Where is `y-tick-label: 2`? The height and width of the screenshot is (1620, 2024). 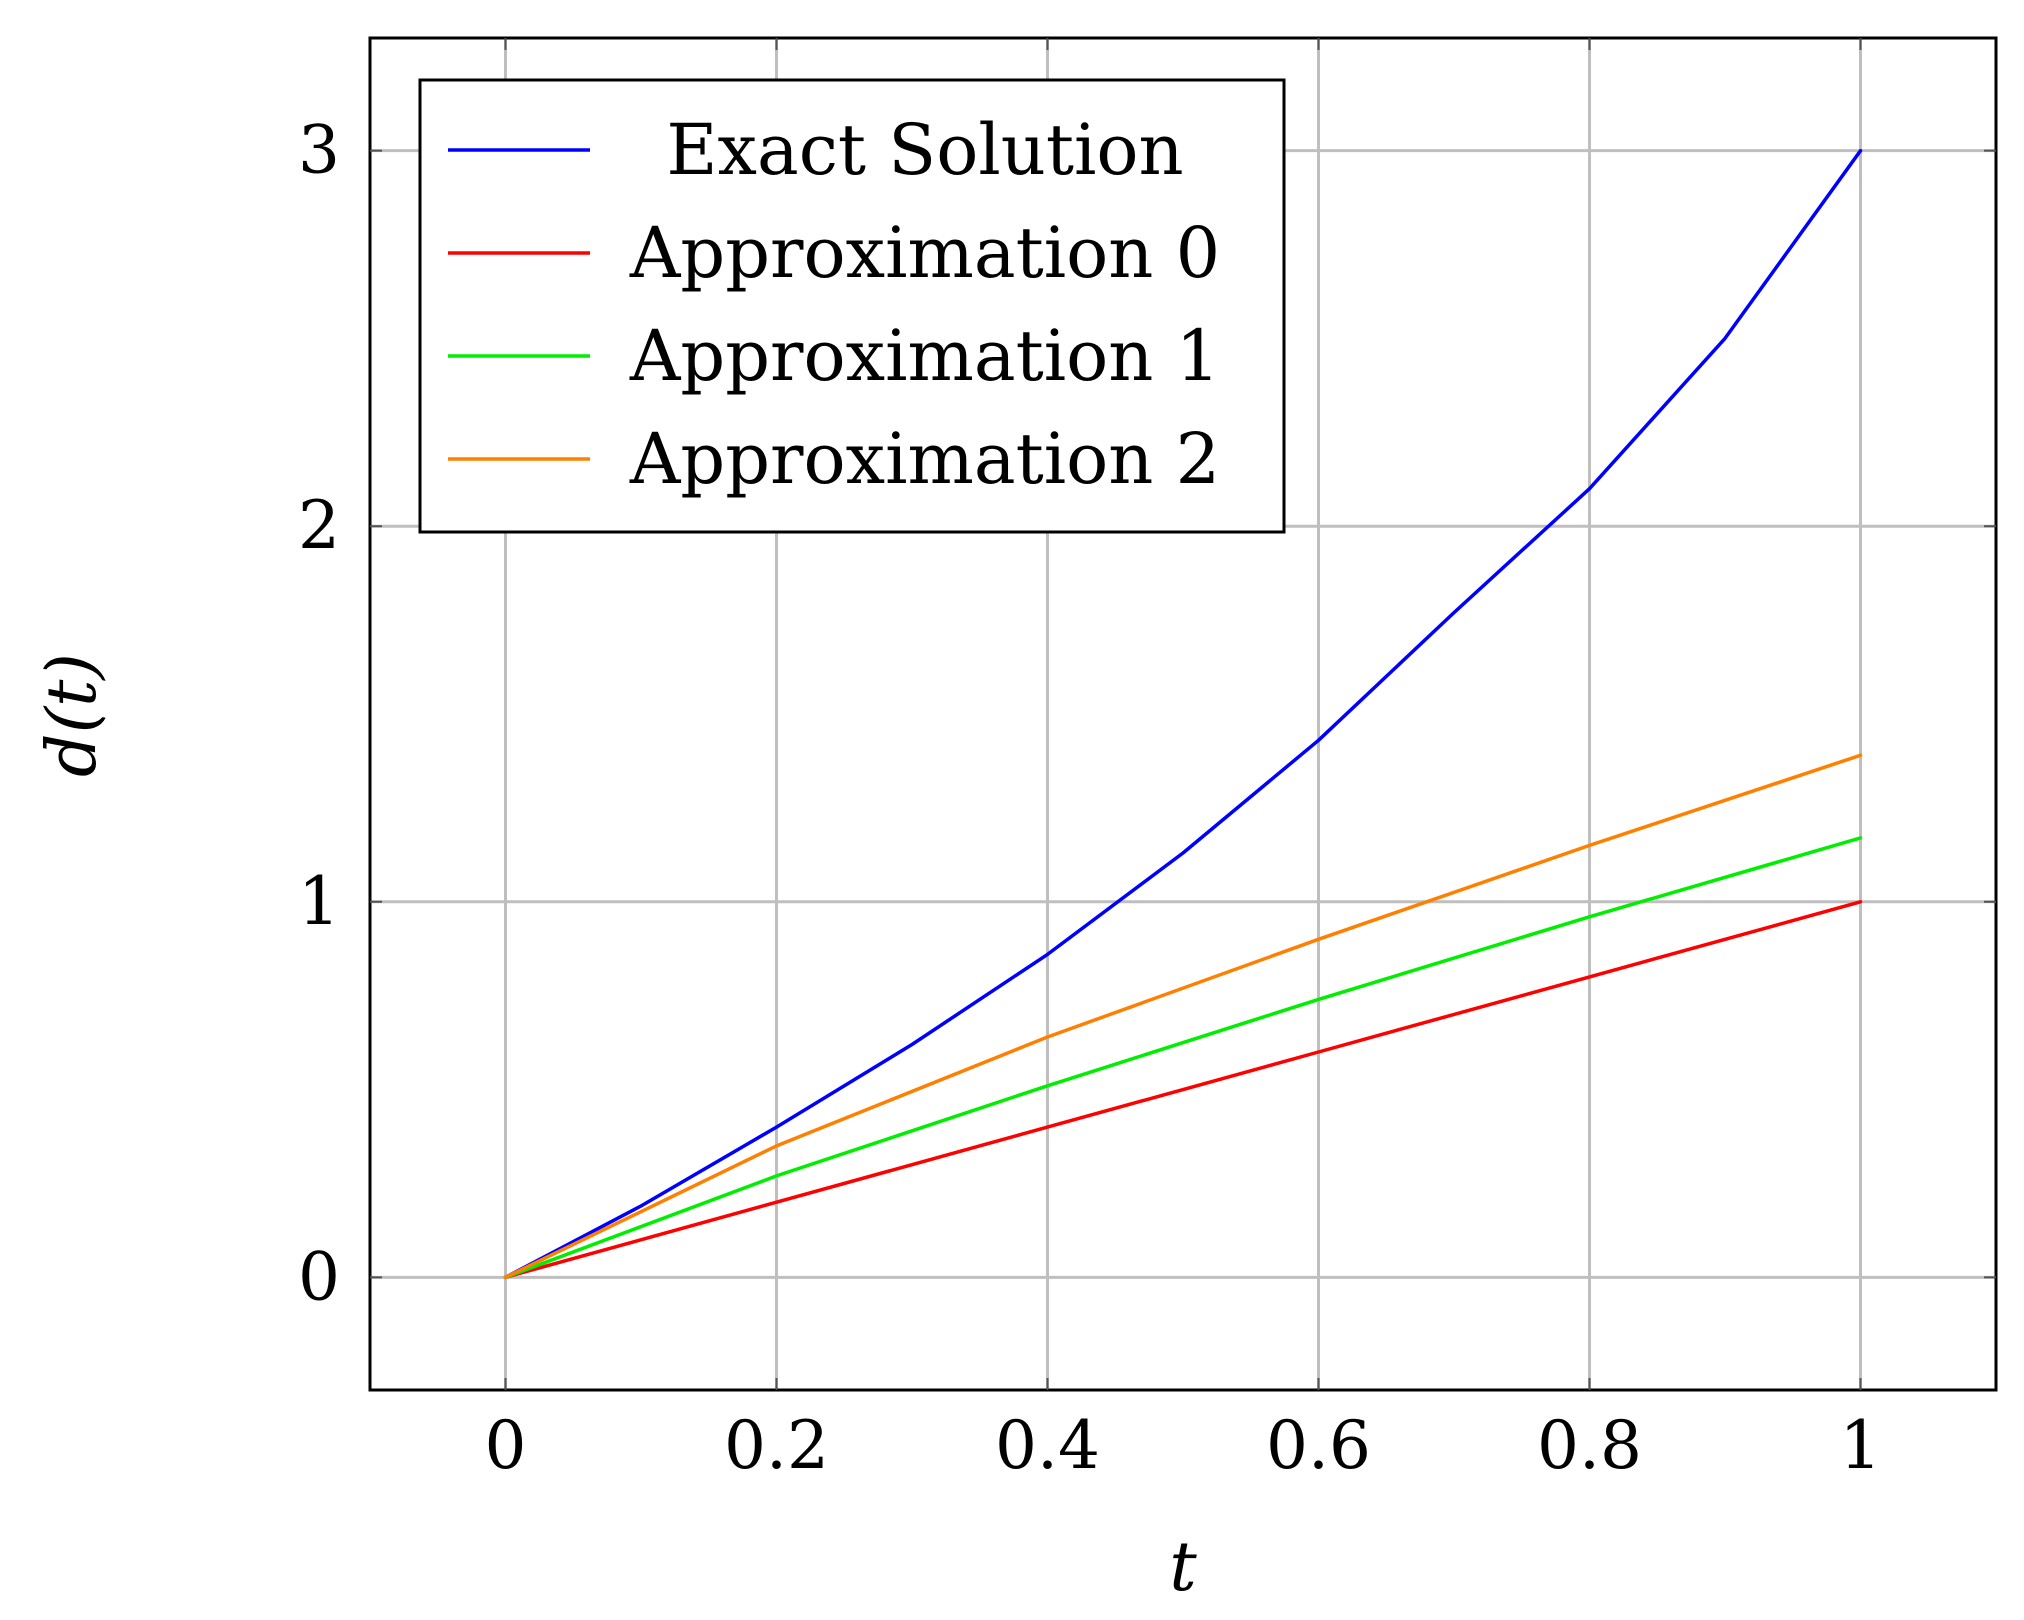 y-tick-label: 2 is located at coordinates (319, 525).